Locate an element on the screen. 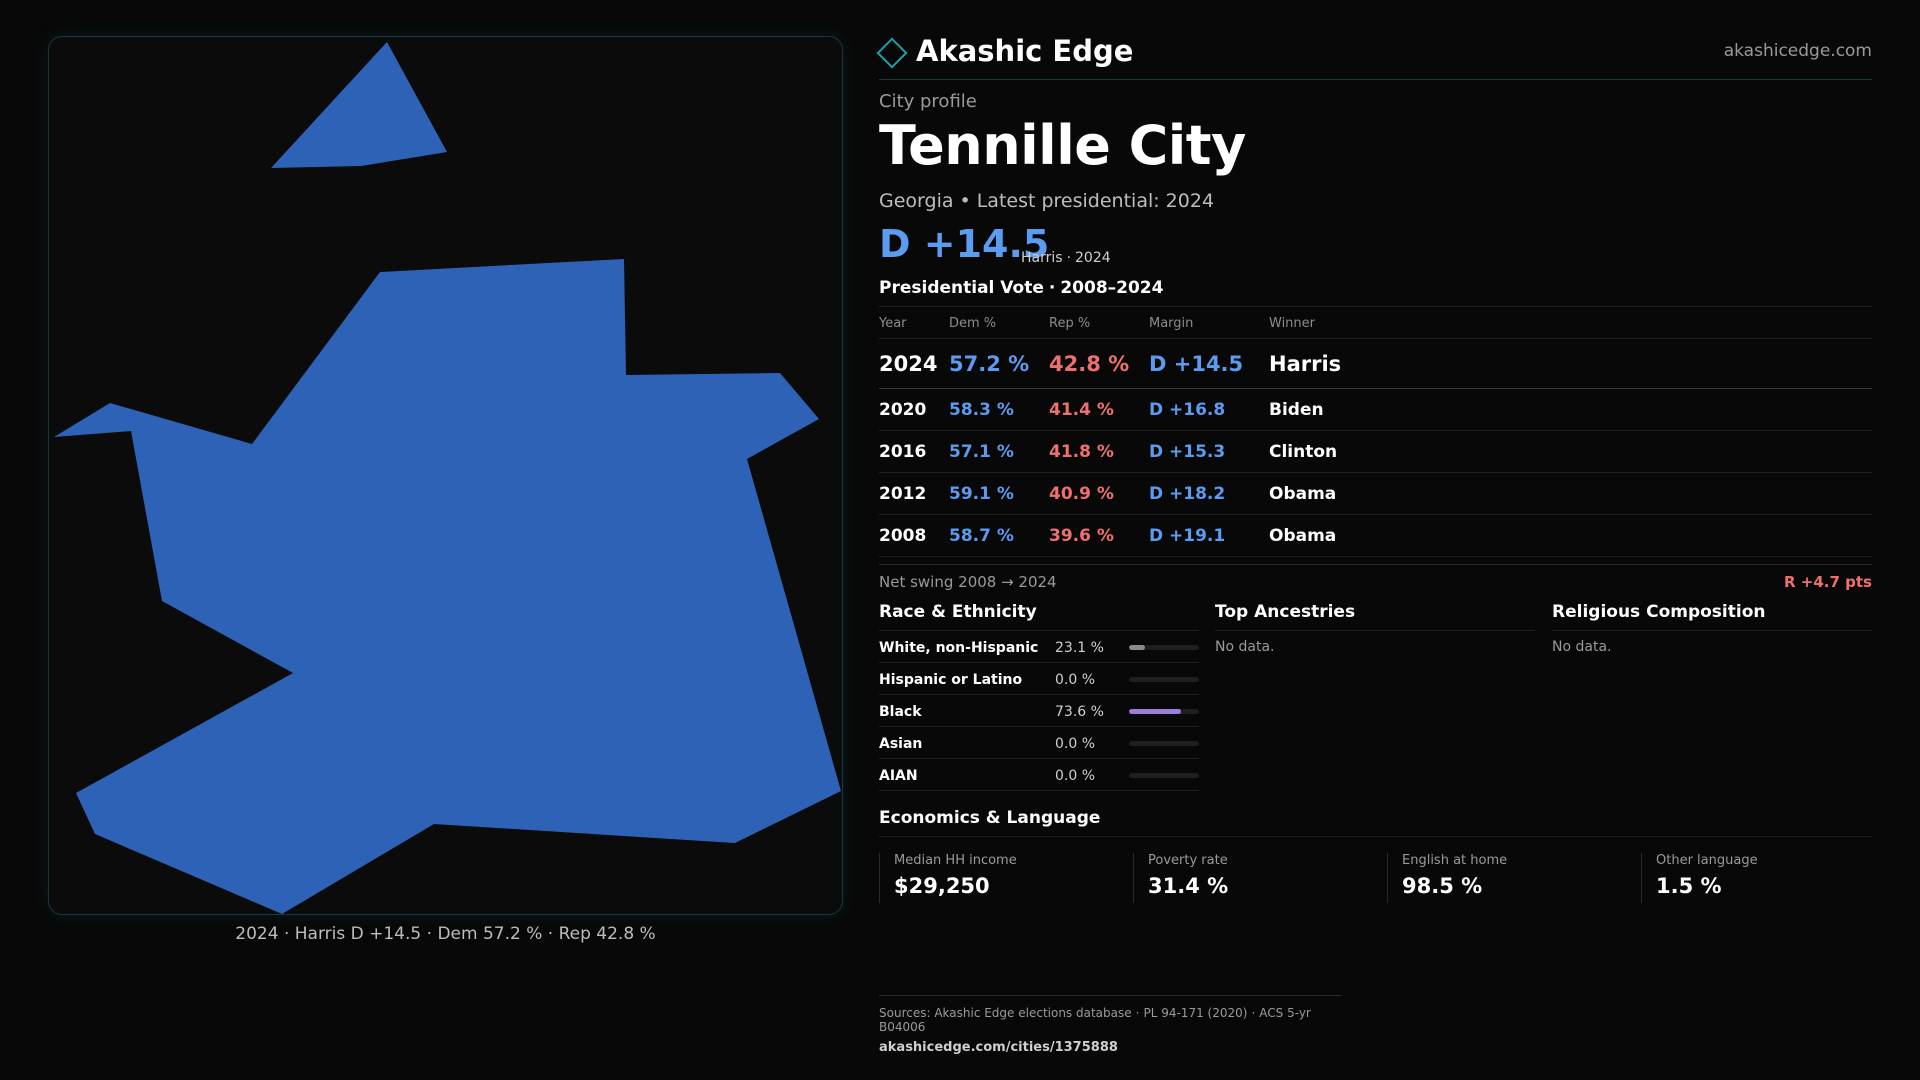 Image resolution: width=1920 pixels, height=1080 pixels. diamond-icon is located at coordinates (892, 53).